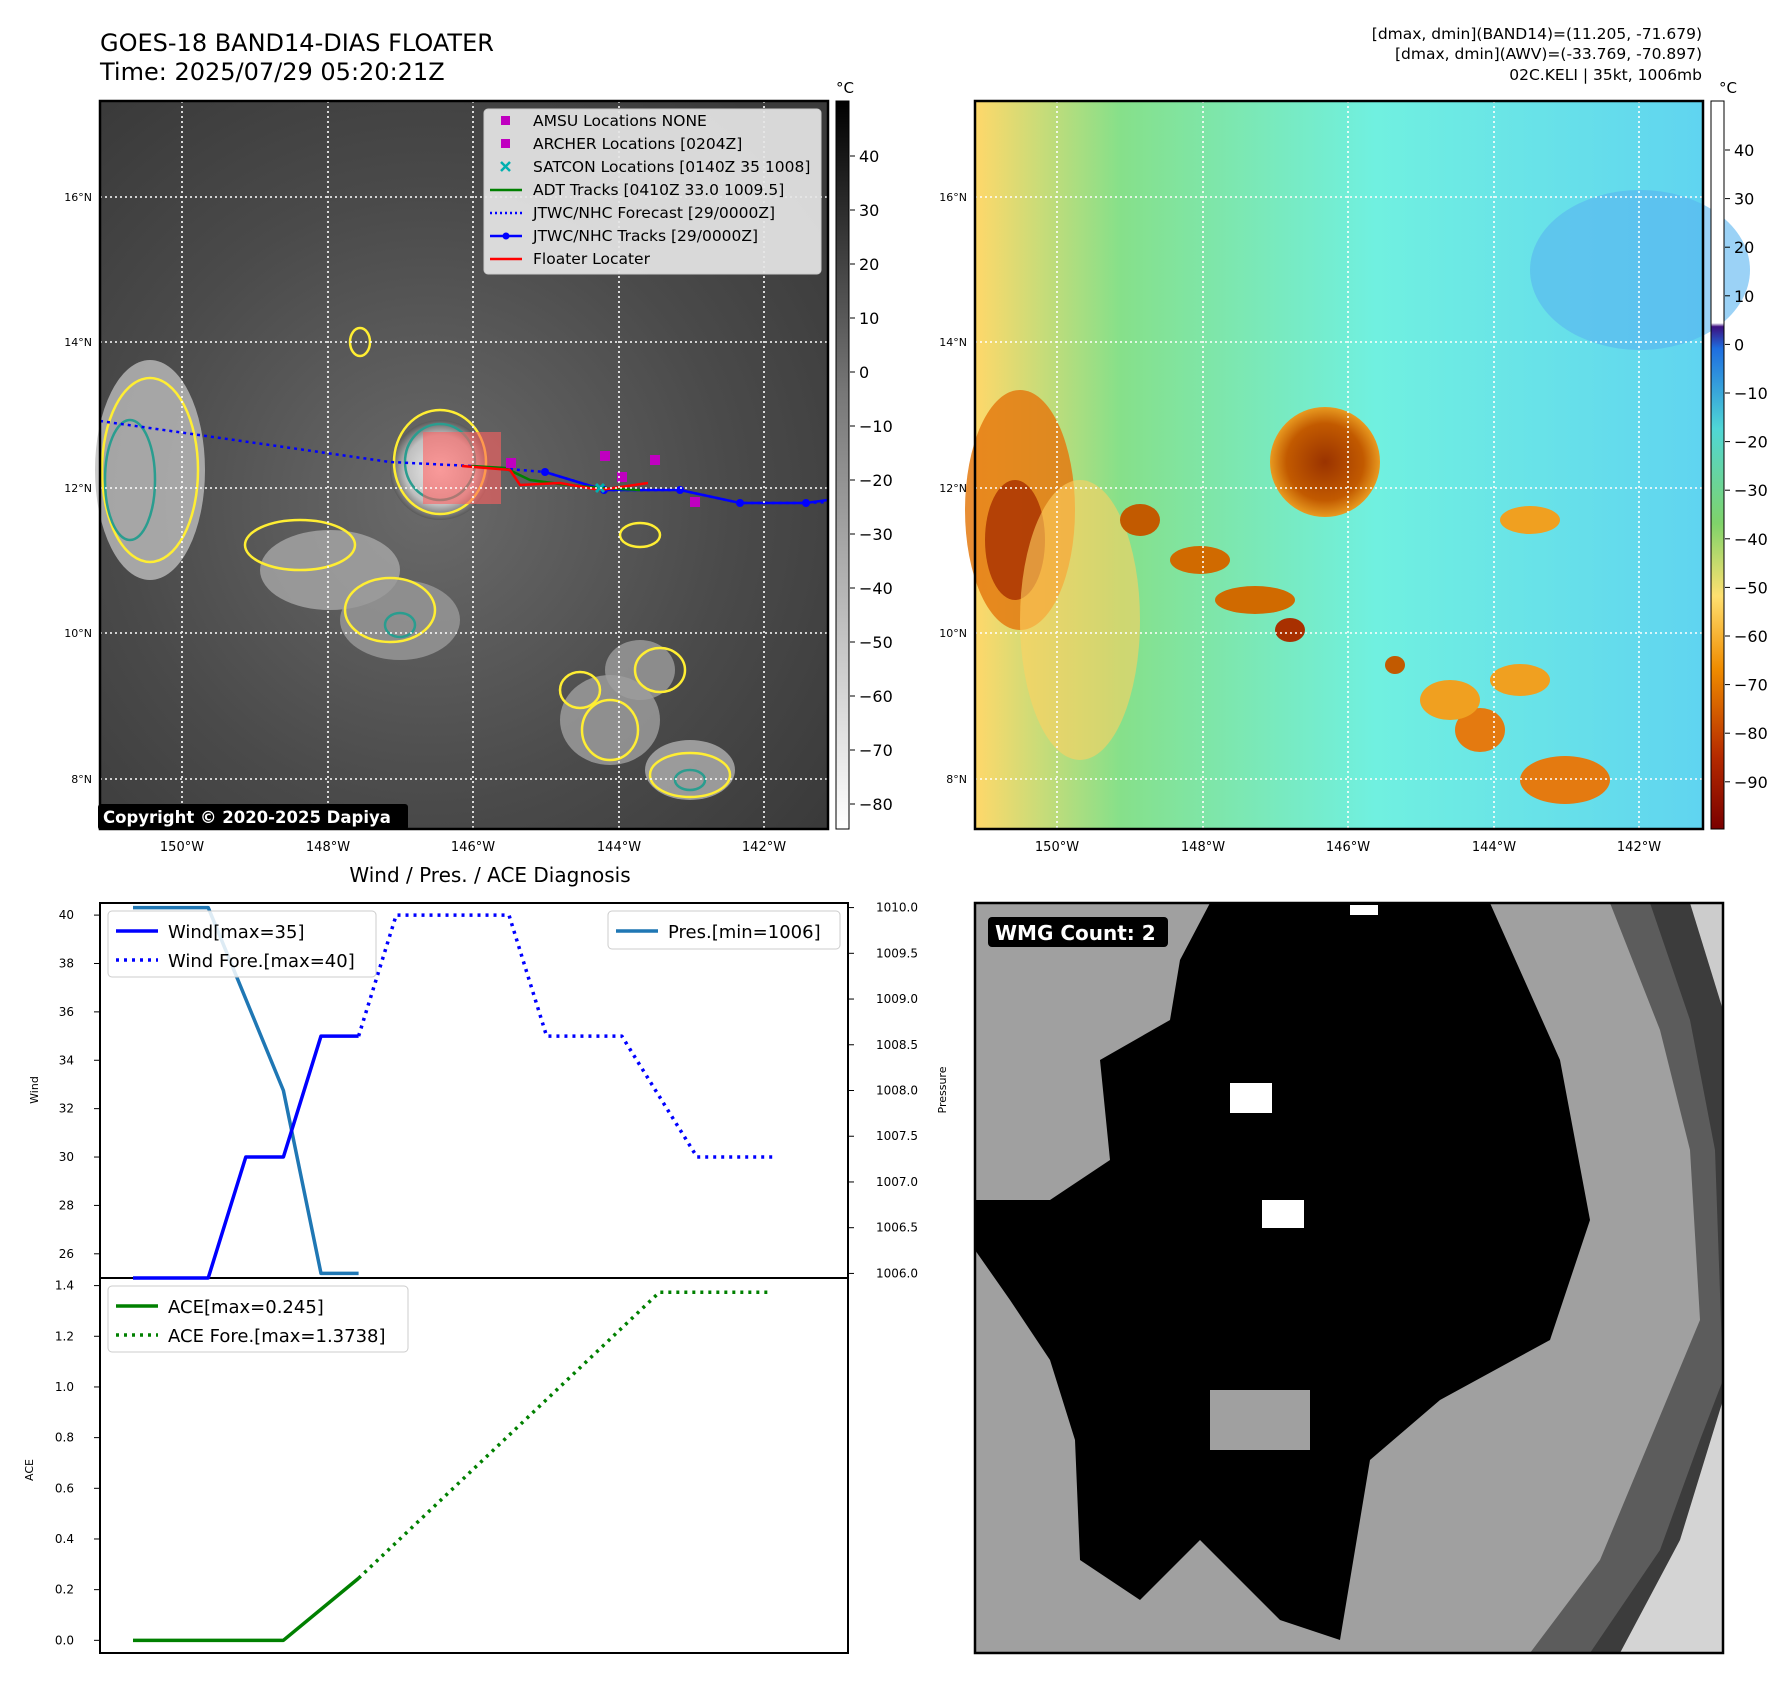 The height and width of the screenshot is (1690, 1792). I want to click on lon-label: 148°W, so click(1203, 847).